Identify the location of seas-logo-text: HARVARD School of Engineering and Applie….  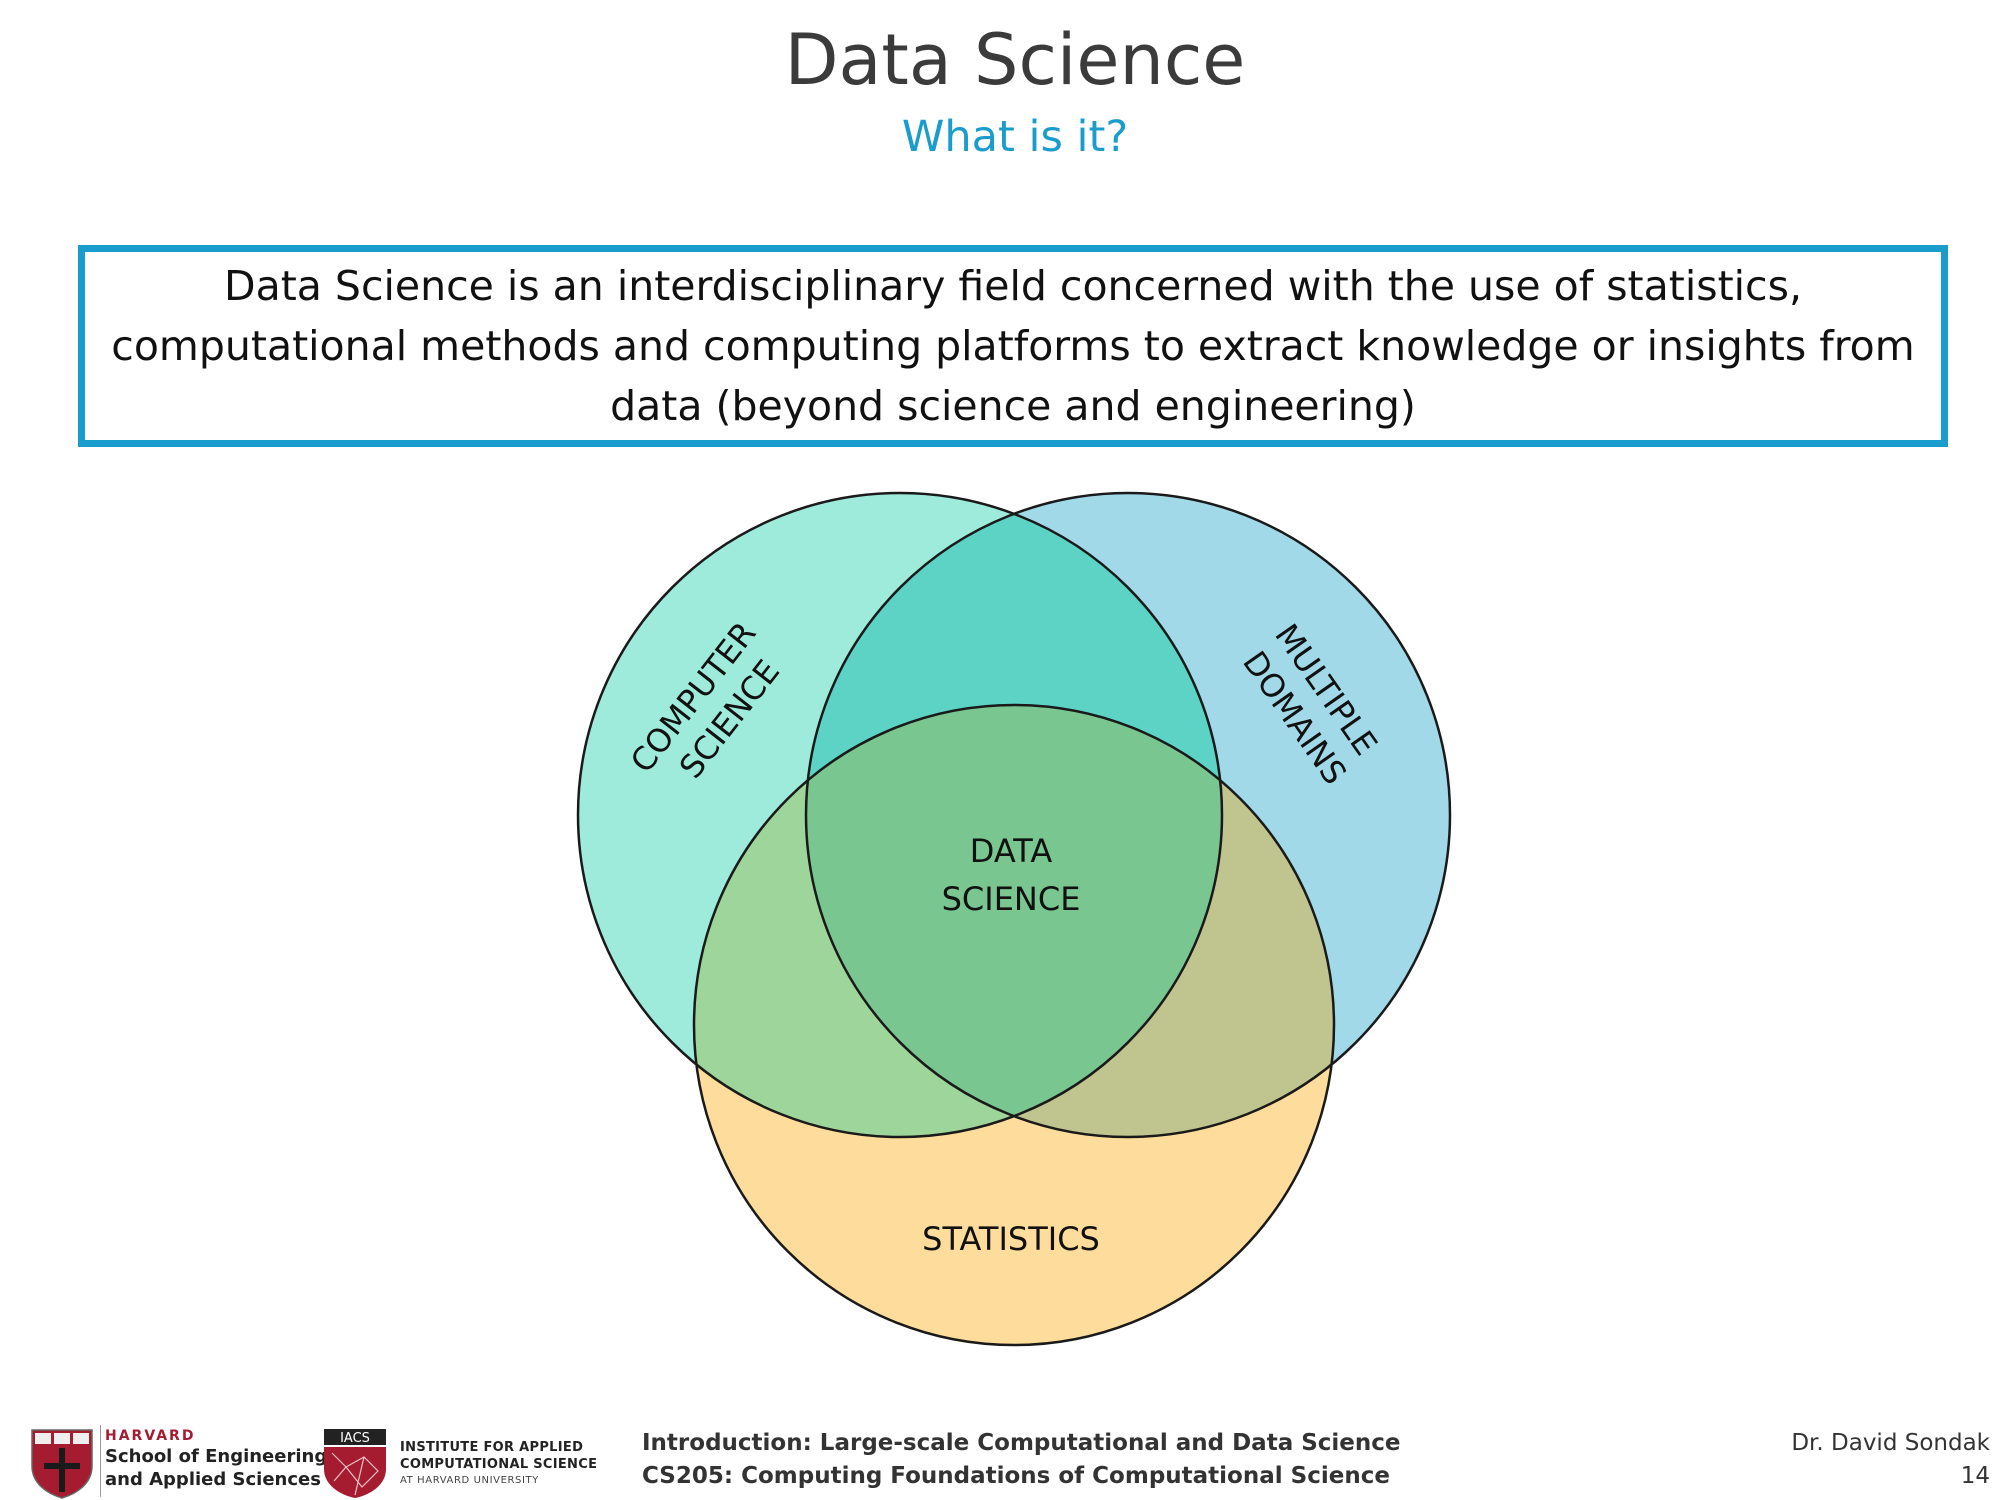
(216, 1459).